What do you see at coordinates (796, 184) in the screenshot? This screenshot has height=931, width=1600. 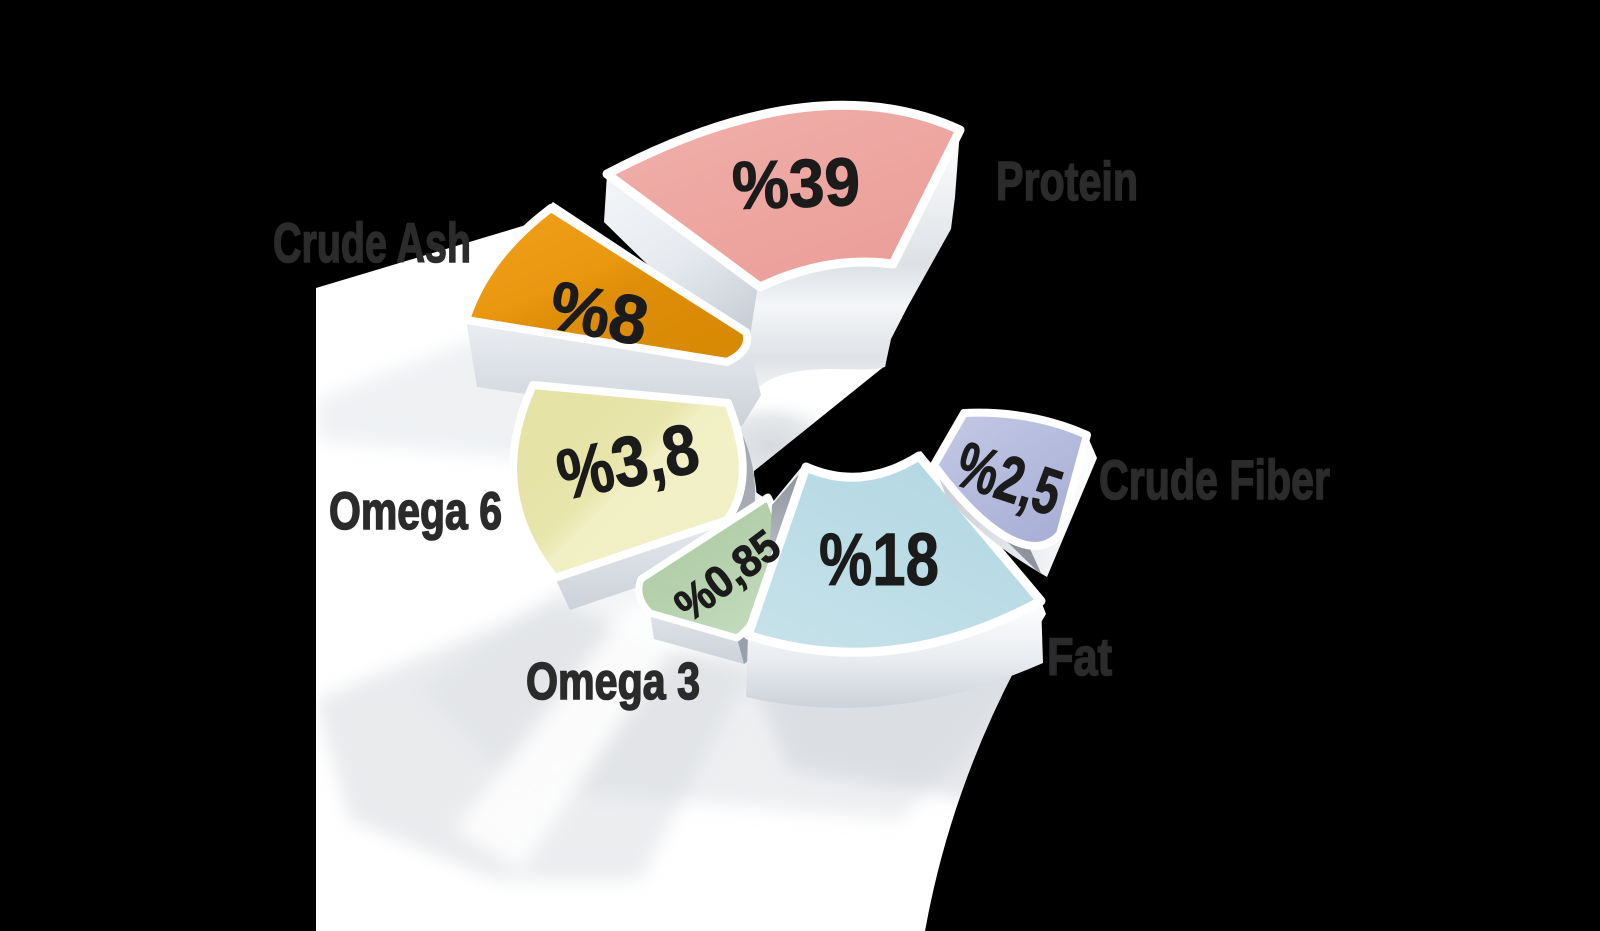 I see `svg-text: %39` at bounding box center [796, 184].